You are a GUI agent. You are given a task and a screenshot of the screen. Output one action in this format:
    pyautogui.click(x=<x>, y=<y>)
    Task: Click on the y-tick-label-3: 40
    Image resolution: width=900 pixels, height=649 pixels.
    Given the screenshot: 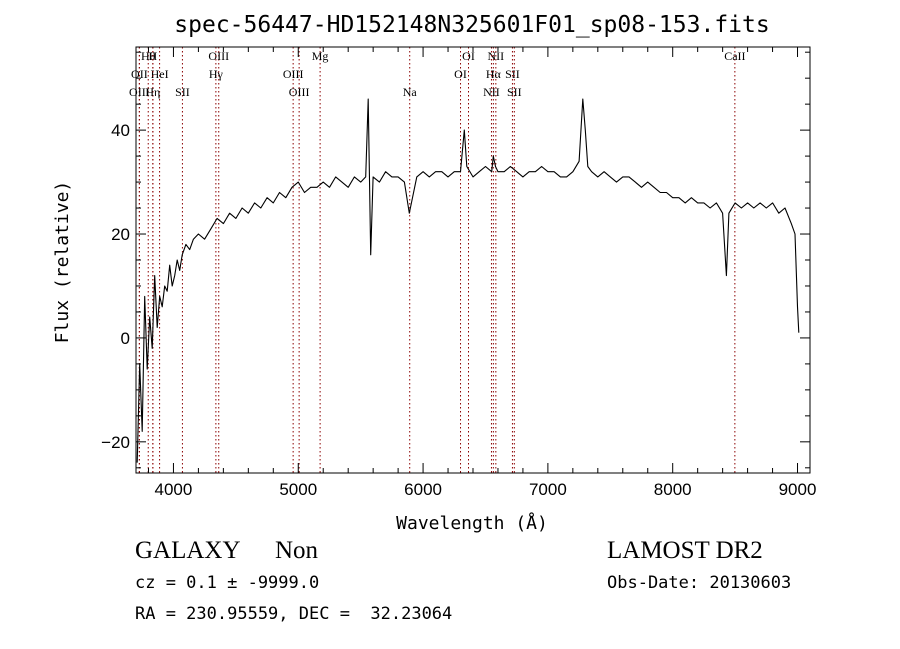 What is the action you would take?
    pyautogui.click(x=120, y=130)
    